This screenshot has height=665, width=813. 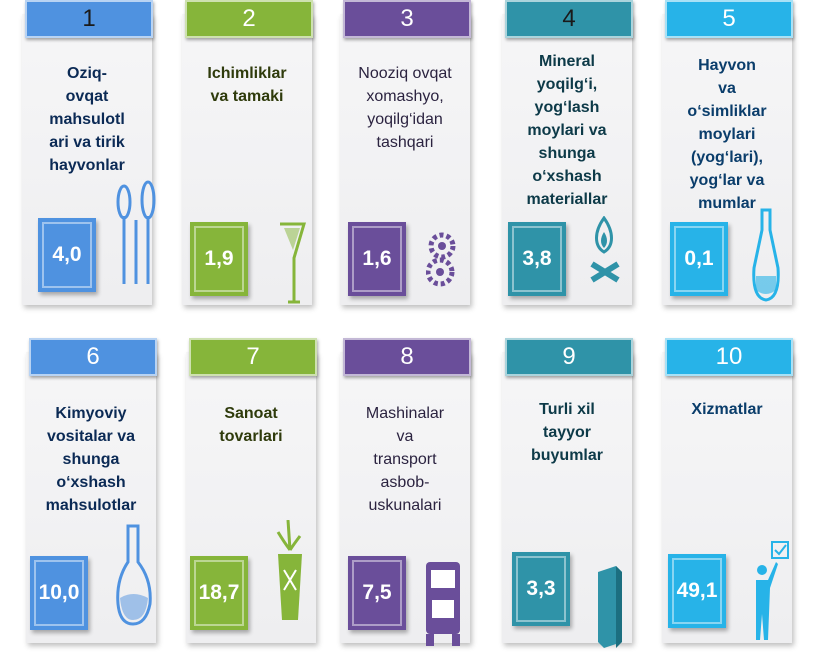 I want to click on card-label-line: Mineral, so click(x=566, y=61).